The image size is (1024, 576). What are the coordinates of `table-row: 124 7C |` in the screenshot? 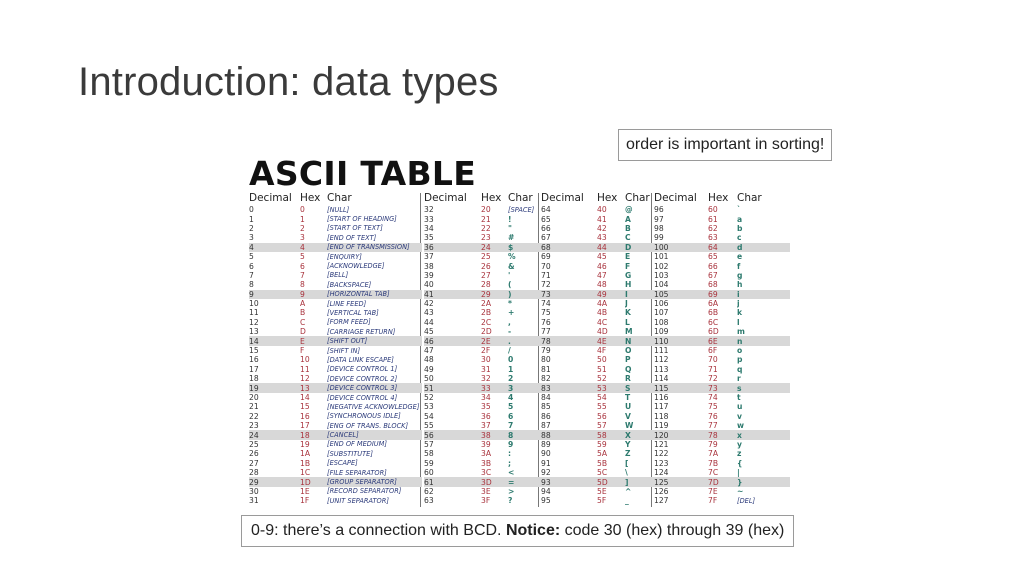 It's located at (722, 472).